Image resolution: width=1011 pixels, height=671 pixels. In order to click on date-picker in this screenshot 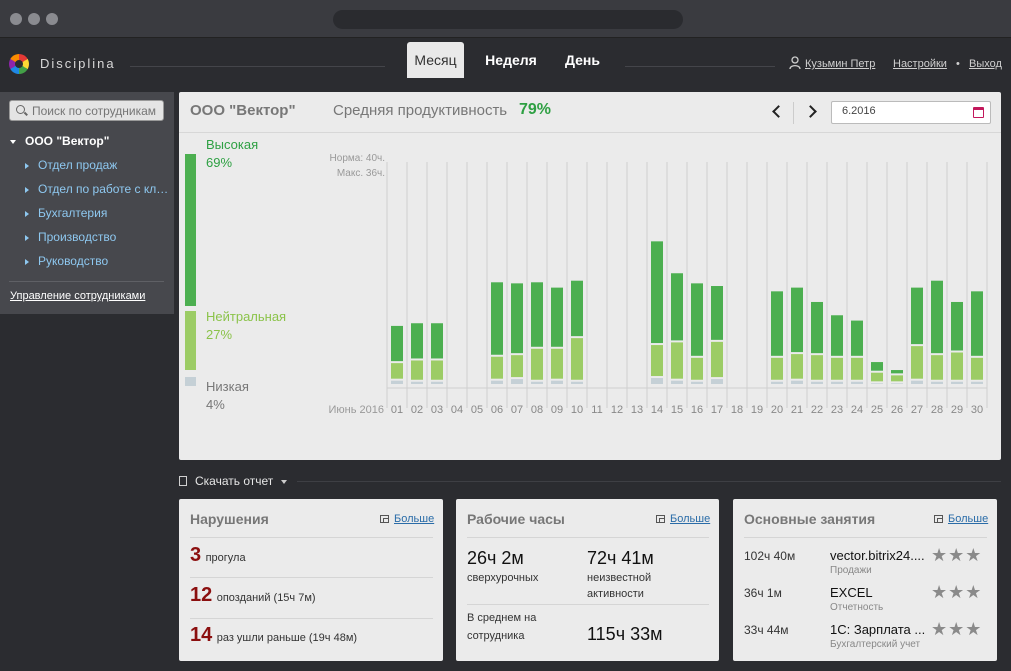, I will do `click(911, 112)`.